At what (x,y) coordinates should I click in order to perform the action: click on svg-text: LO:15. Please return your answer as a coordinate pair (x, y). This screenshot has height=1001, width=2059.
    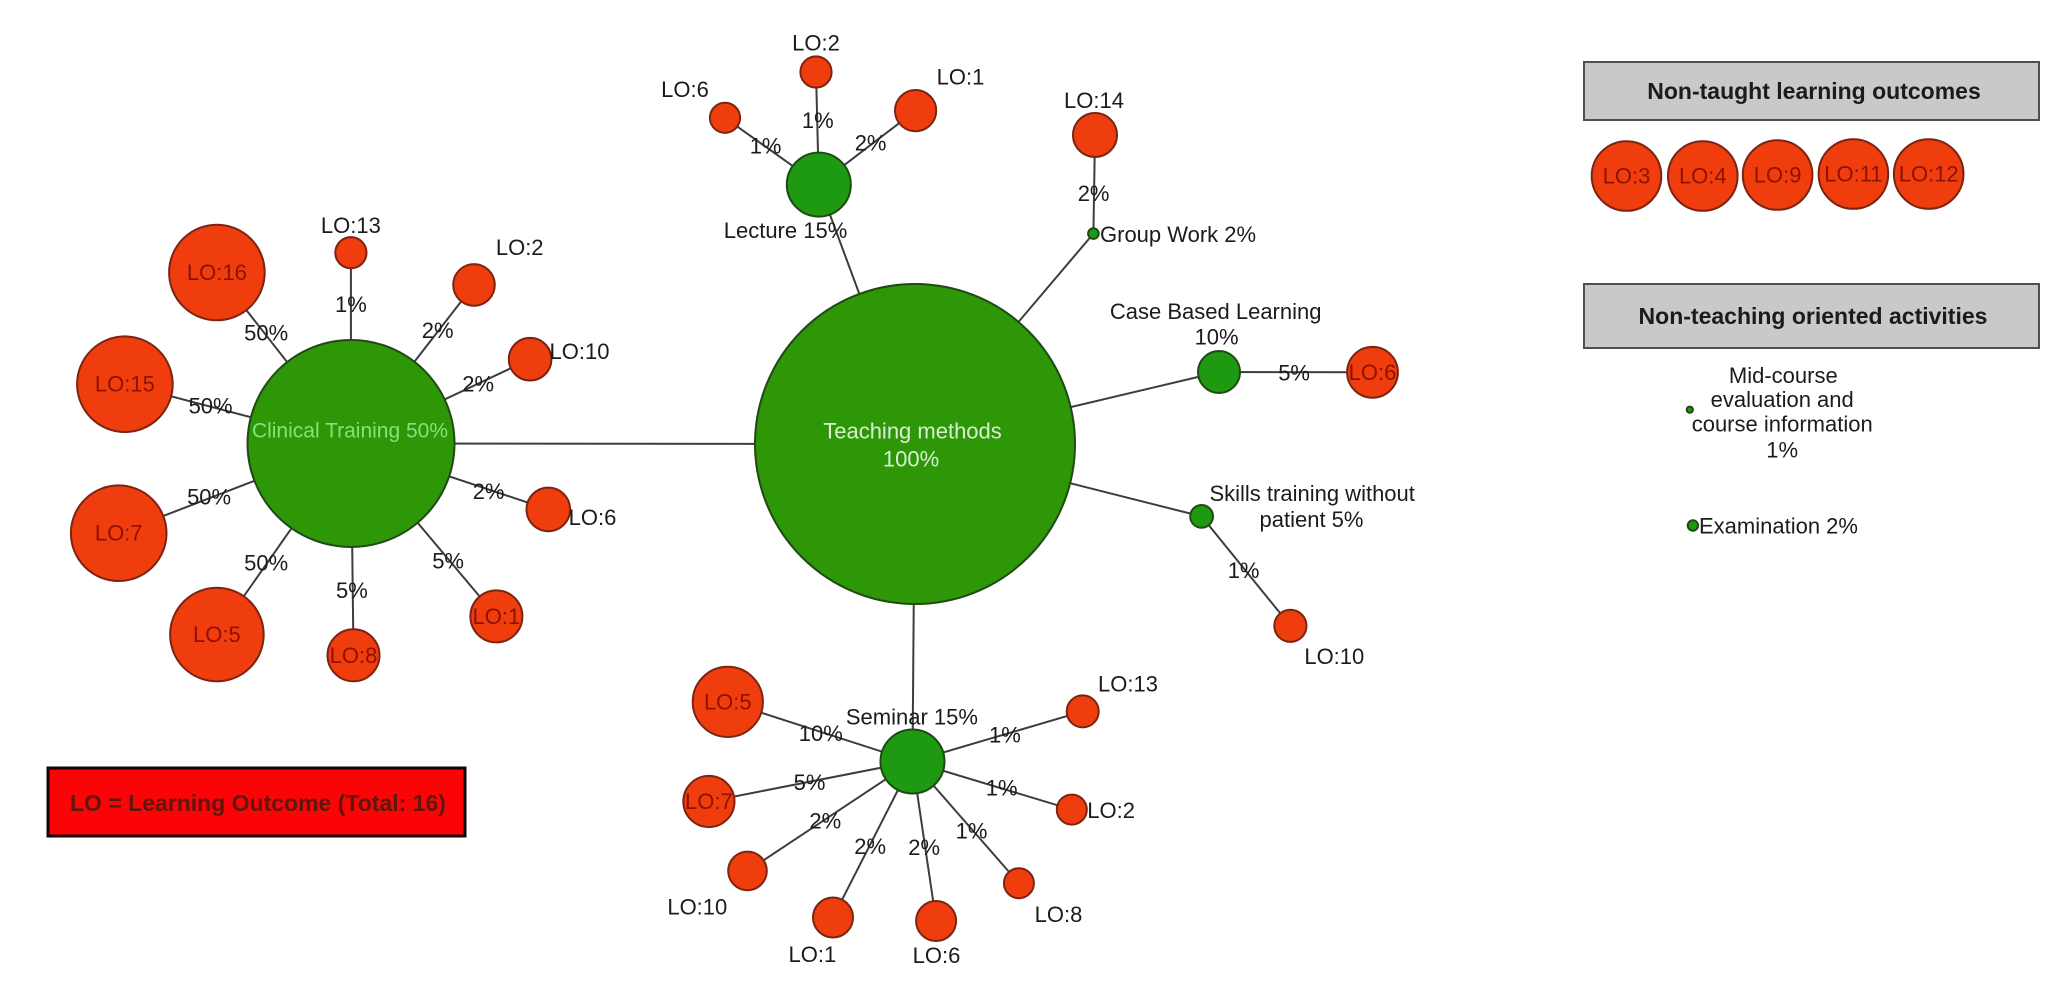
    Looking at the image, I should click on (125, 384).